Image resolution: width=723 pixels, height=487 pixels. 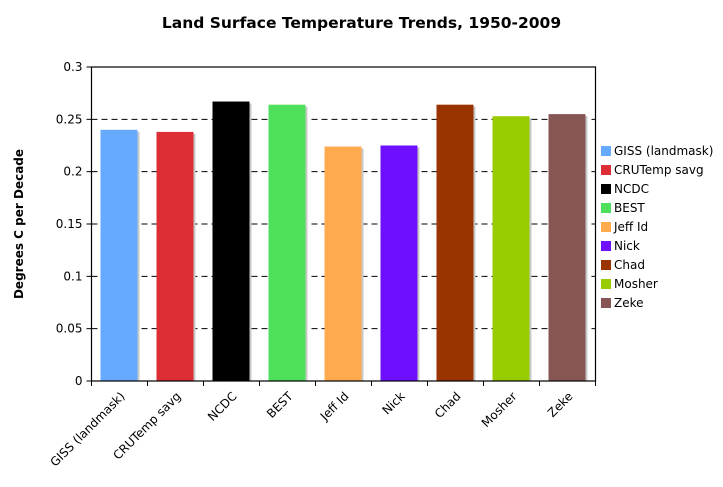 I want to click on y-tick-label: 0.2, so click(x=72, y=172).